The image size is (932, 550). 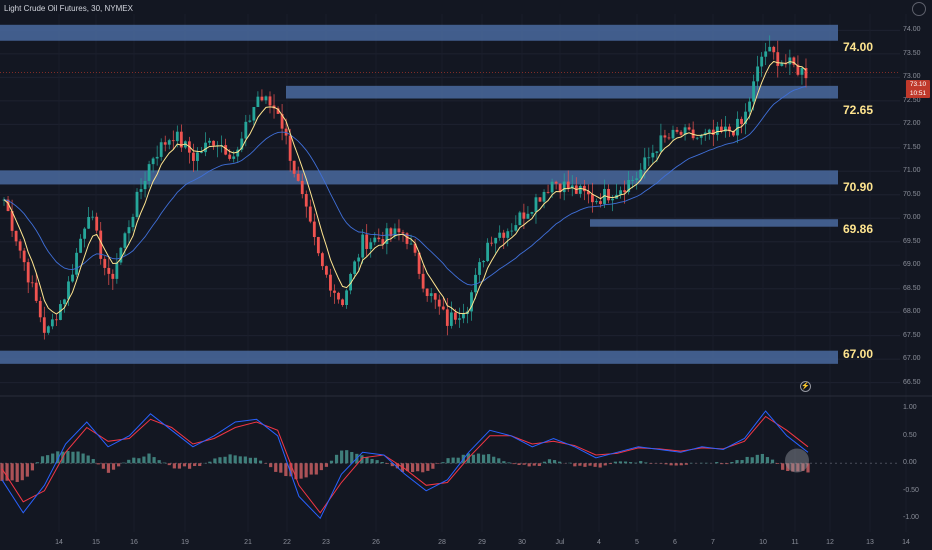 What do you see at coordinates (68, 8) in the screenshot?
I see `chart-title: Light Crude Oil Futures, 30, NYMEX` at bounding box center [68, 8].